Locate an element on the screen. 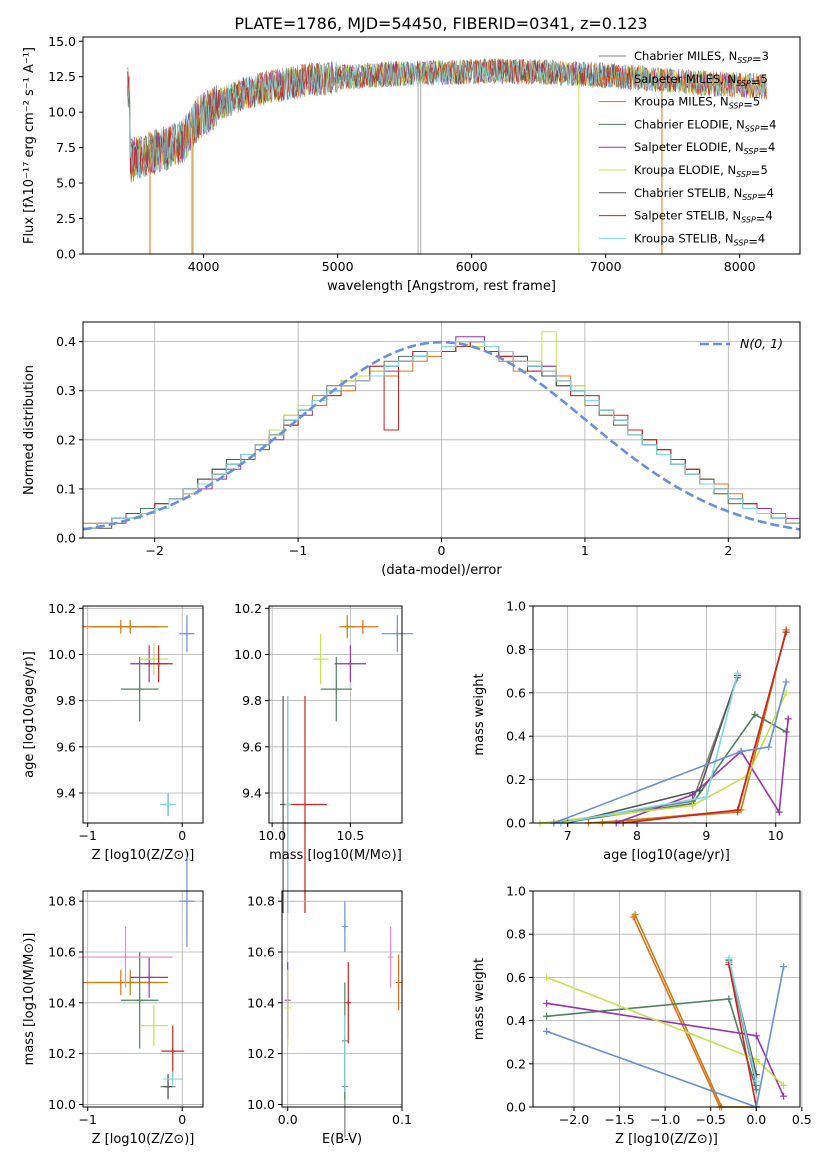 Image resolution: width=819 pixels, height=1170 pixels. legend-model-name: Salpeter STELIB is located at coordinates (679, 216).